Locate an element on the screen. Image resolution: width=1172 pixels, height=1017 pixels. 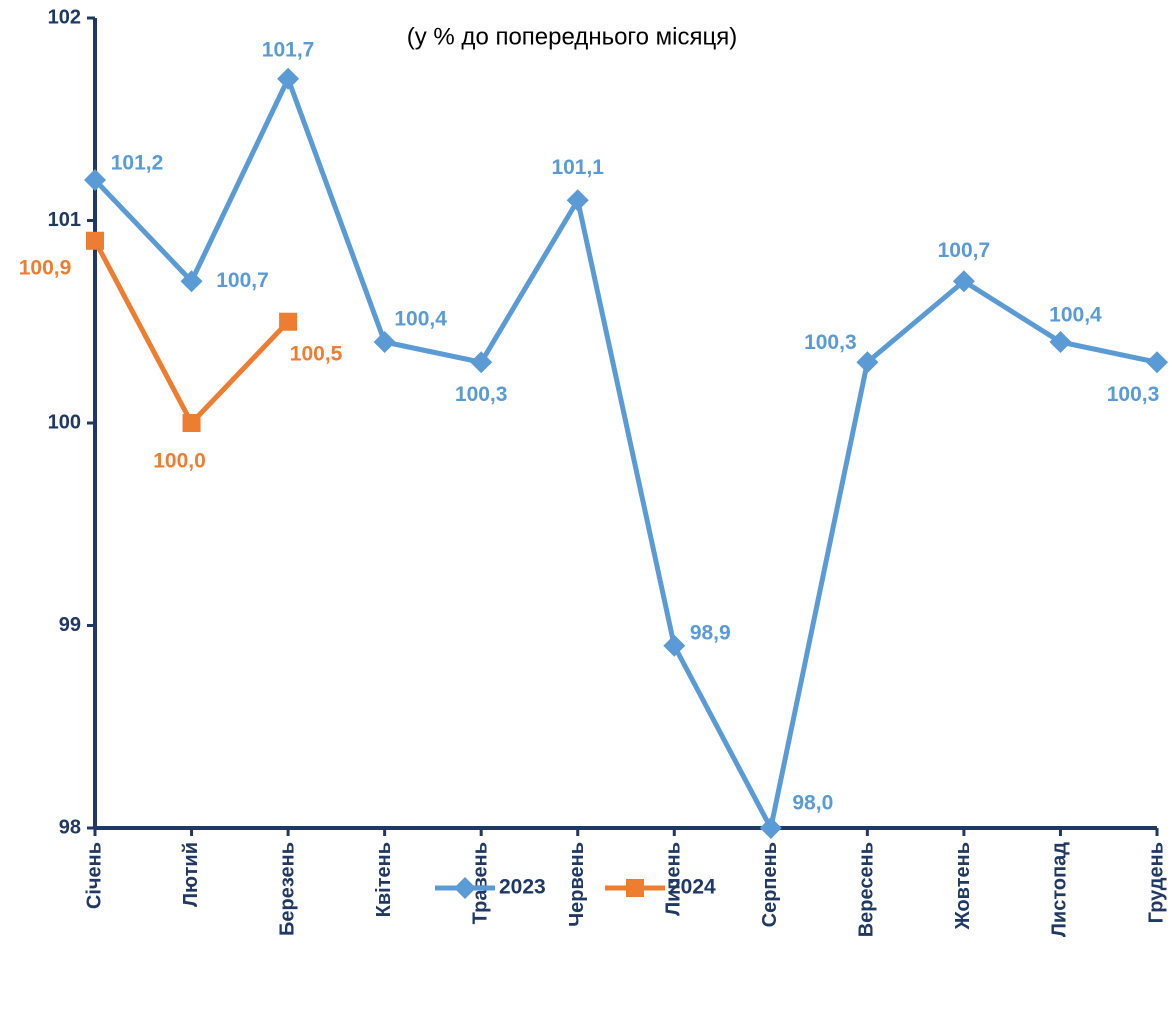
chart-subtitle: (у % до попереднього місяця) is located at coordinates (572, 36).